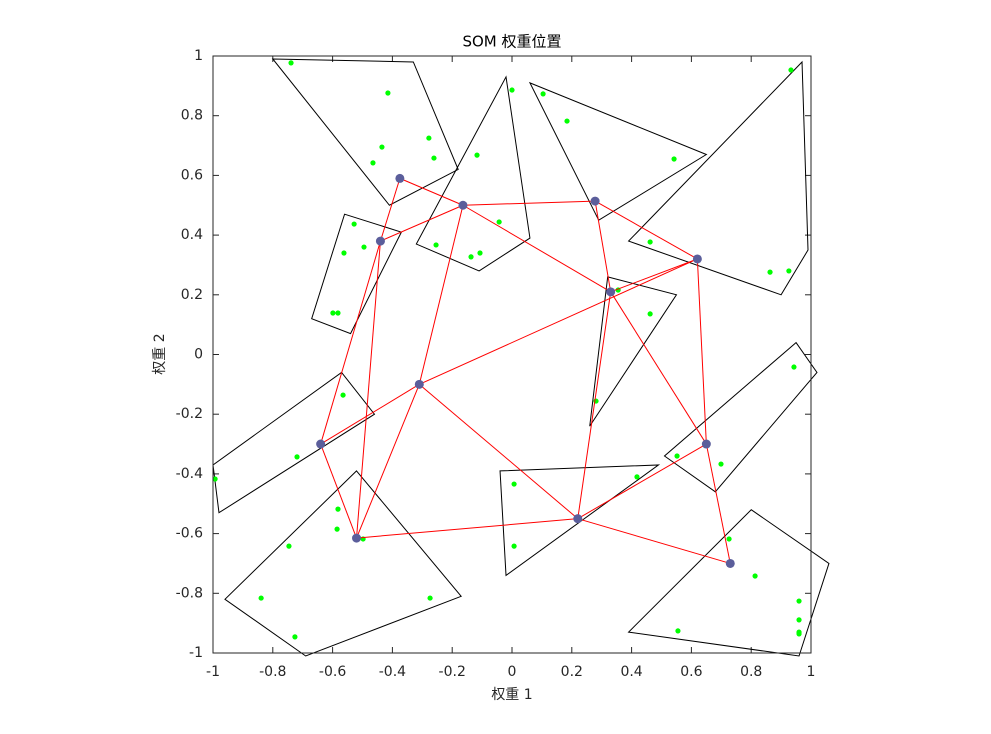  What do you see at coordinates (691, 672) in the screenshot?
I see `x-tick-label: 0.6` at bounding box center [691, 672].